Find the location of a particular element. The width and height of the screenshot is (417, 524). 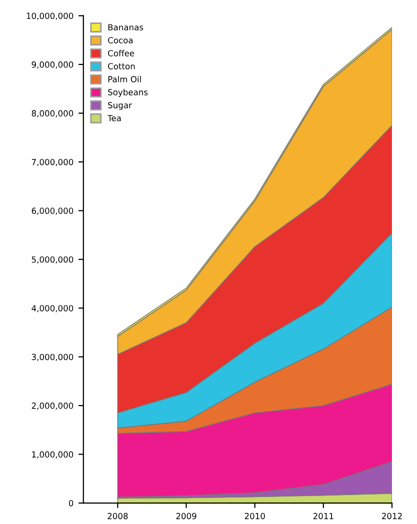

legend-label: Cocoa is located at coordinates (120, 40).